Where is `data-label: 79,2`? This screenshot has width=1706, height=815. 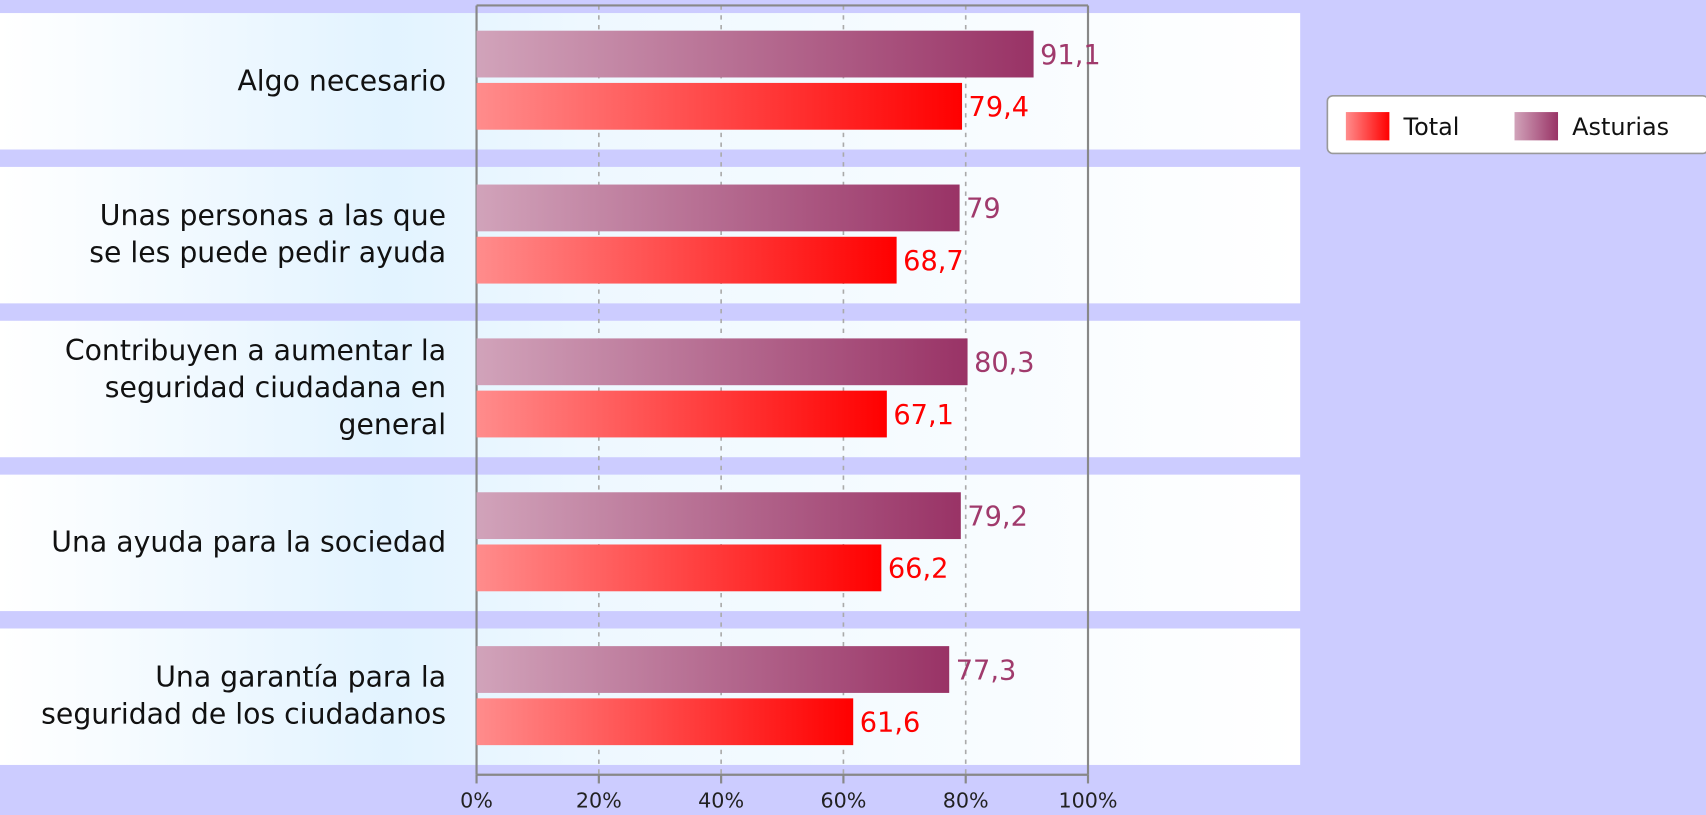 data-label: 79,2 is located at coordinates (997, 516).